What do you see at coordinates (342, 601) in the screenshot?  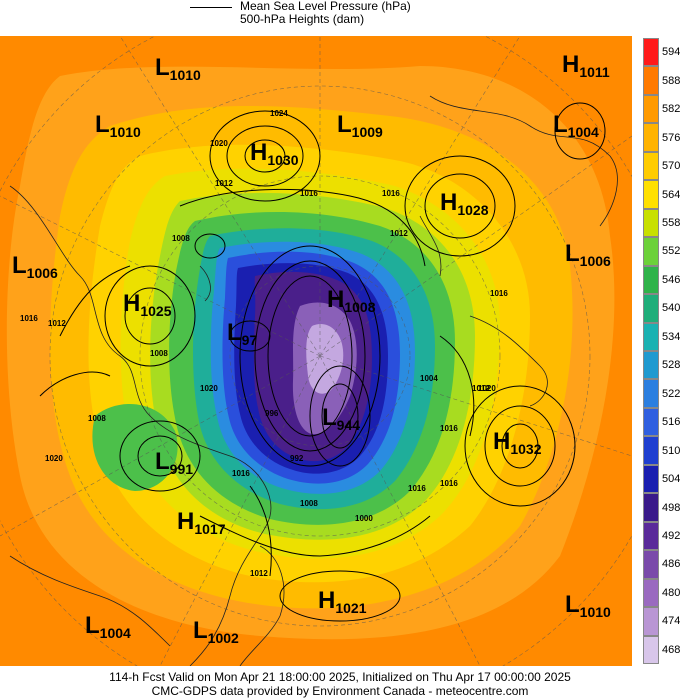 I see `high-pressure-center: H1021` at bounding box center [342, 601].